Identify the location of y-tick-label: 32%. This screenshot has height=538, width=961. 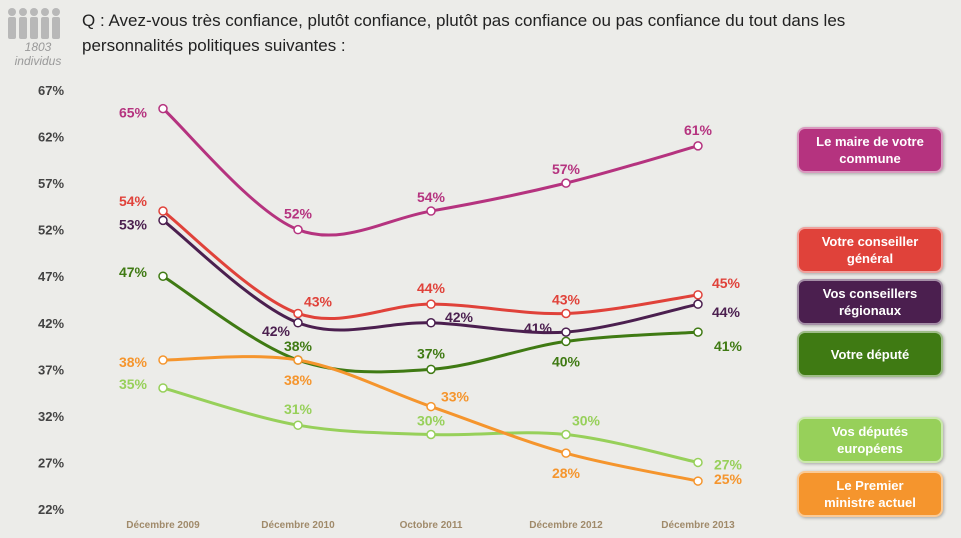
(51, 416).